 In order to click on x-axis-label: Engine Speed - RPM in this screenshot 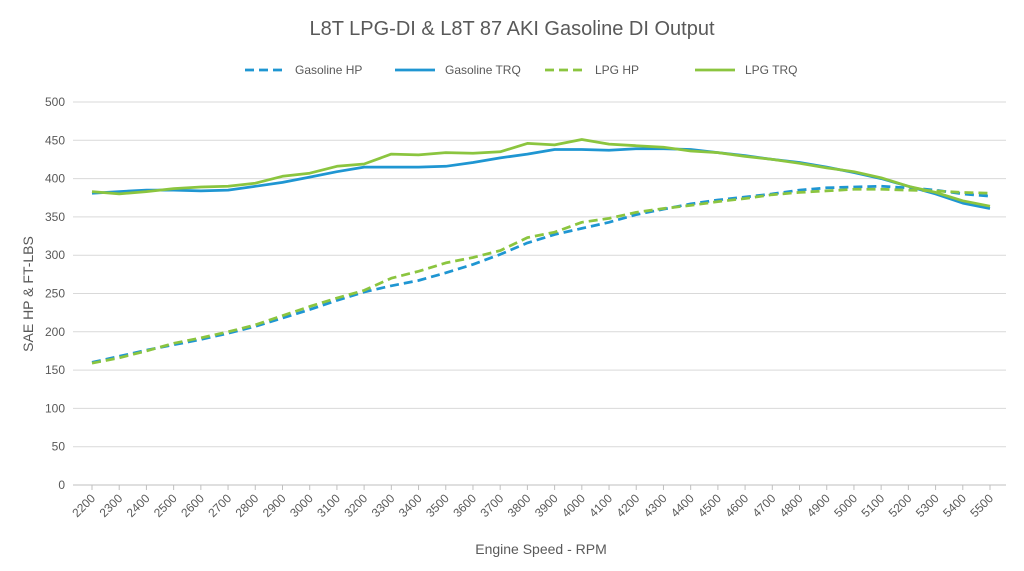, I will do `click(541, 549)`.